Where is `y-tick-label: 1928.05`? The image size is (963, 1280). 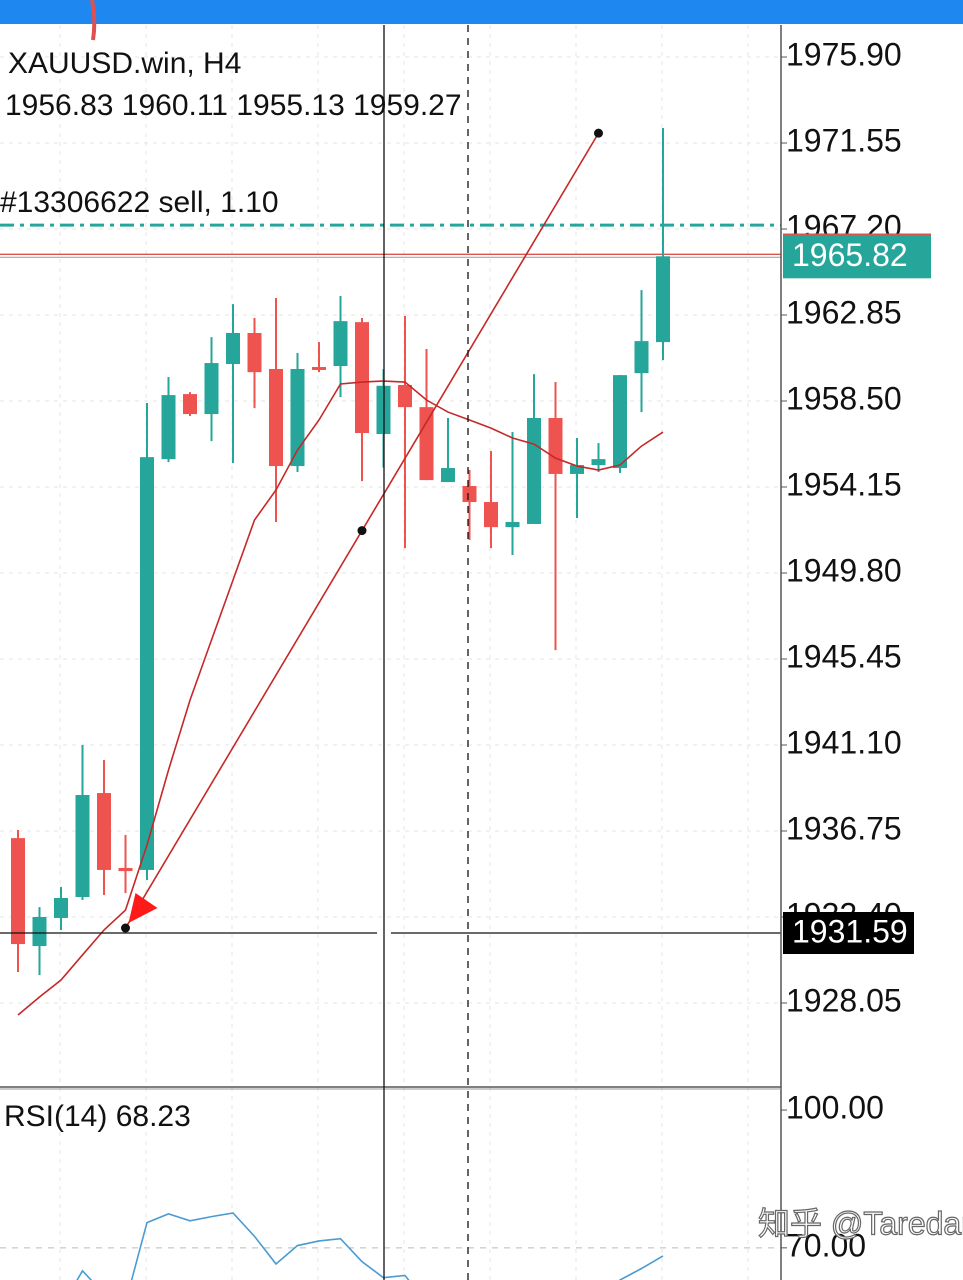
y-tick-label: 1928.05 is located at coordinates (844, 1000).